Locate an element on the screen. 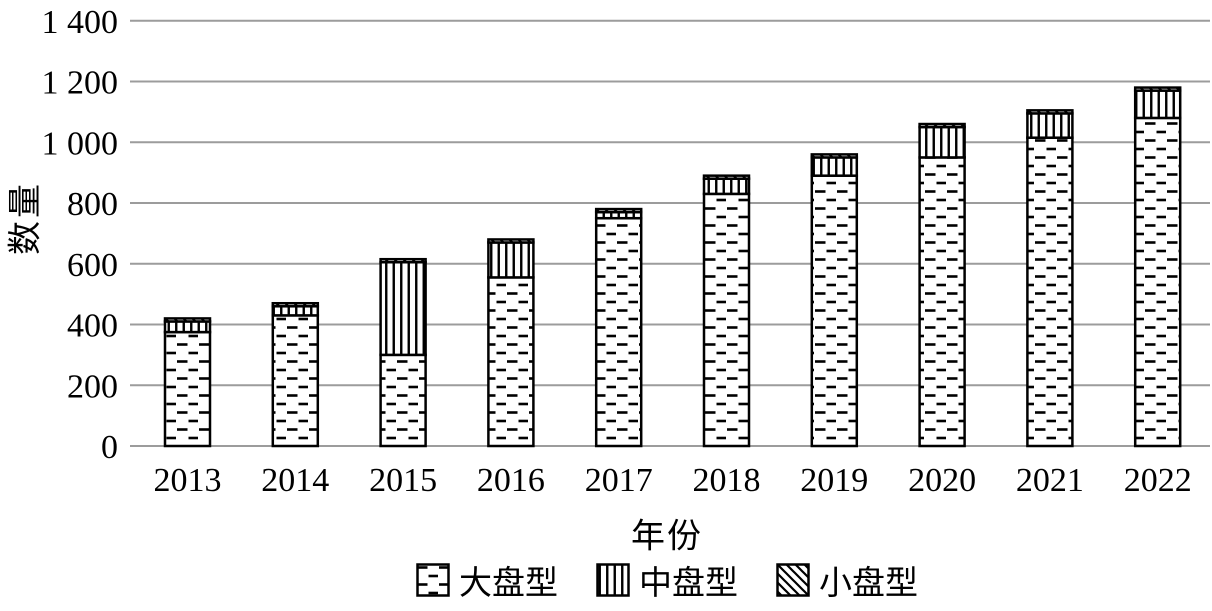 The image size is (1212, 611). x-tick-label-2017: 2017 is located at coordinates (619, 480).